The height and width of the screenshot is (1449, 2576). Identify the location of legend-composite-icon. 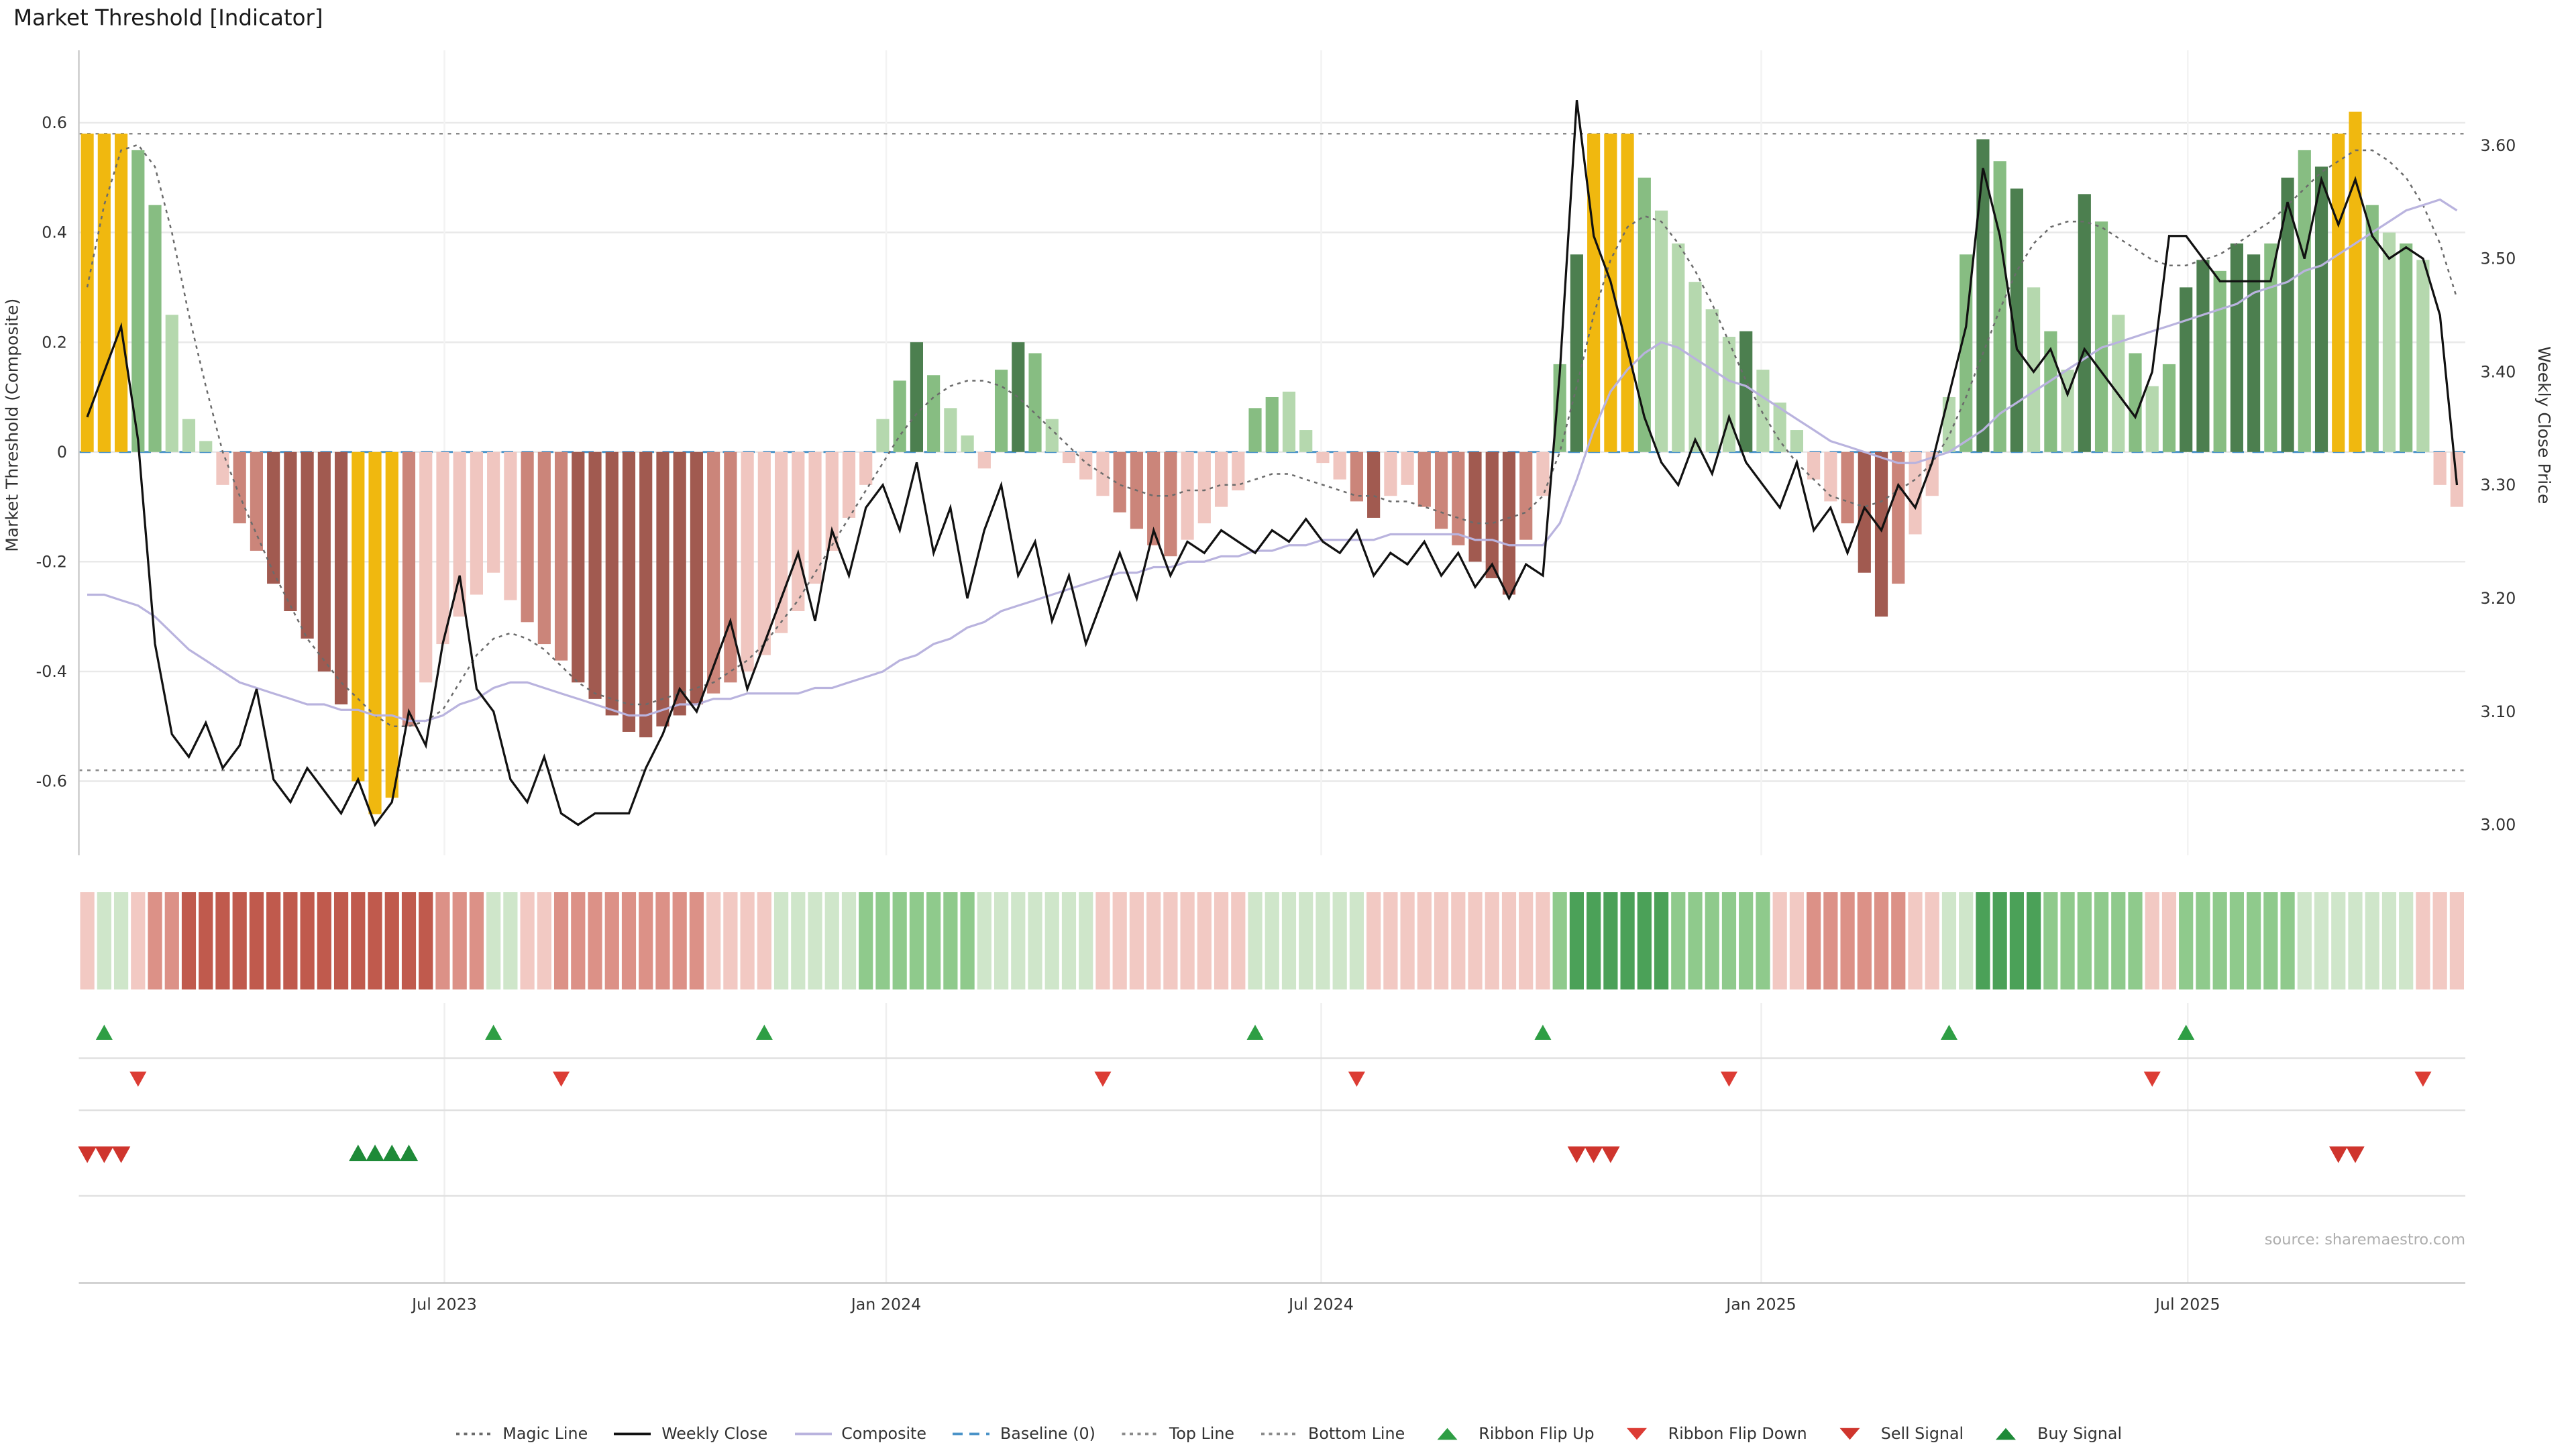
(813, 1434).